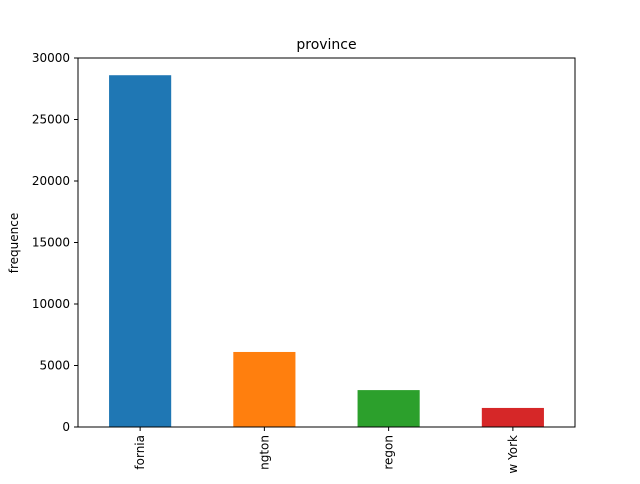  I want to click on y-tick-label-2: 5000, so click(54, 366).